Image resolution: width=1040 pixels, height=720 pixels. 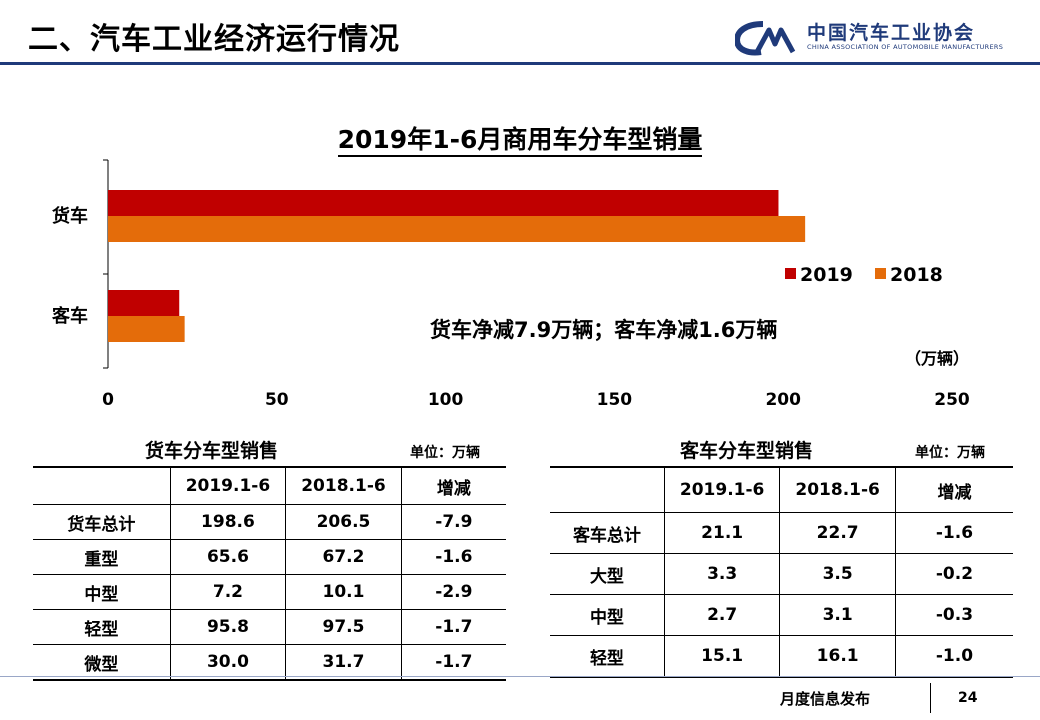 What do you see at coordinates (968, 698) in the screenshot?
I see `page-number: 24` at bounding box center [968, 698].